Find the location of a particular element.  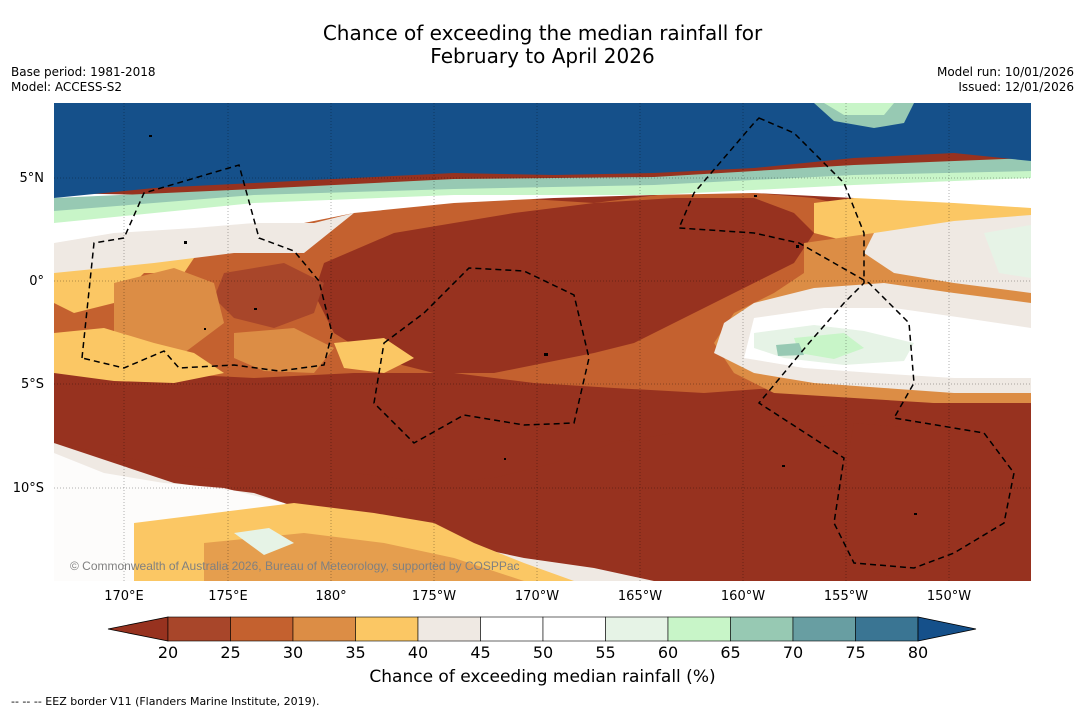

base-period: Base period: 1981-2018 is located at coordinates (83, 72).